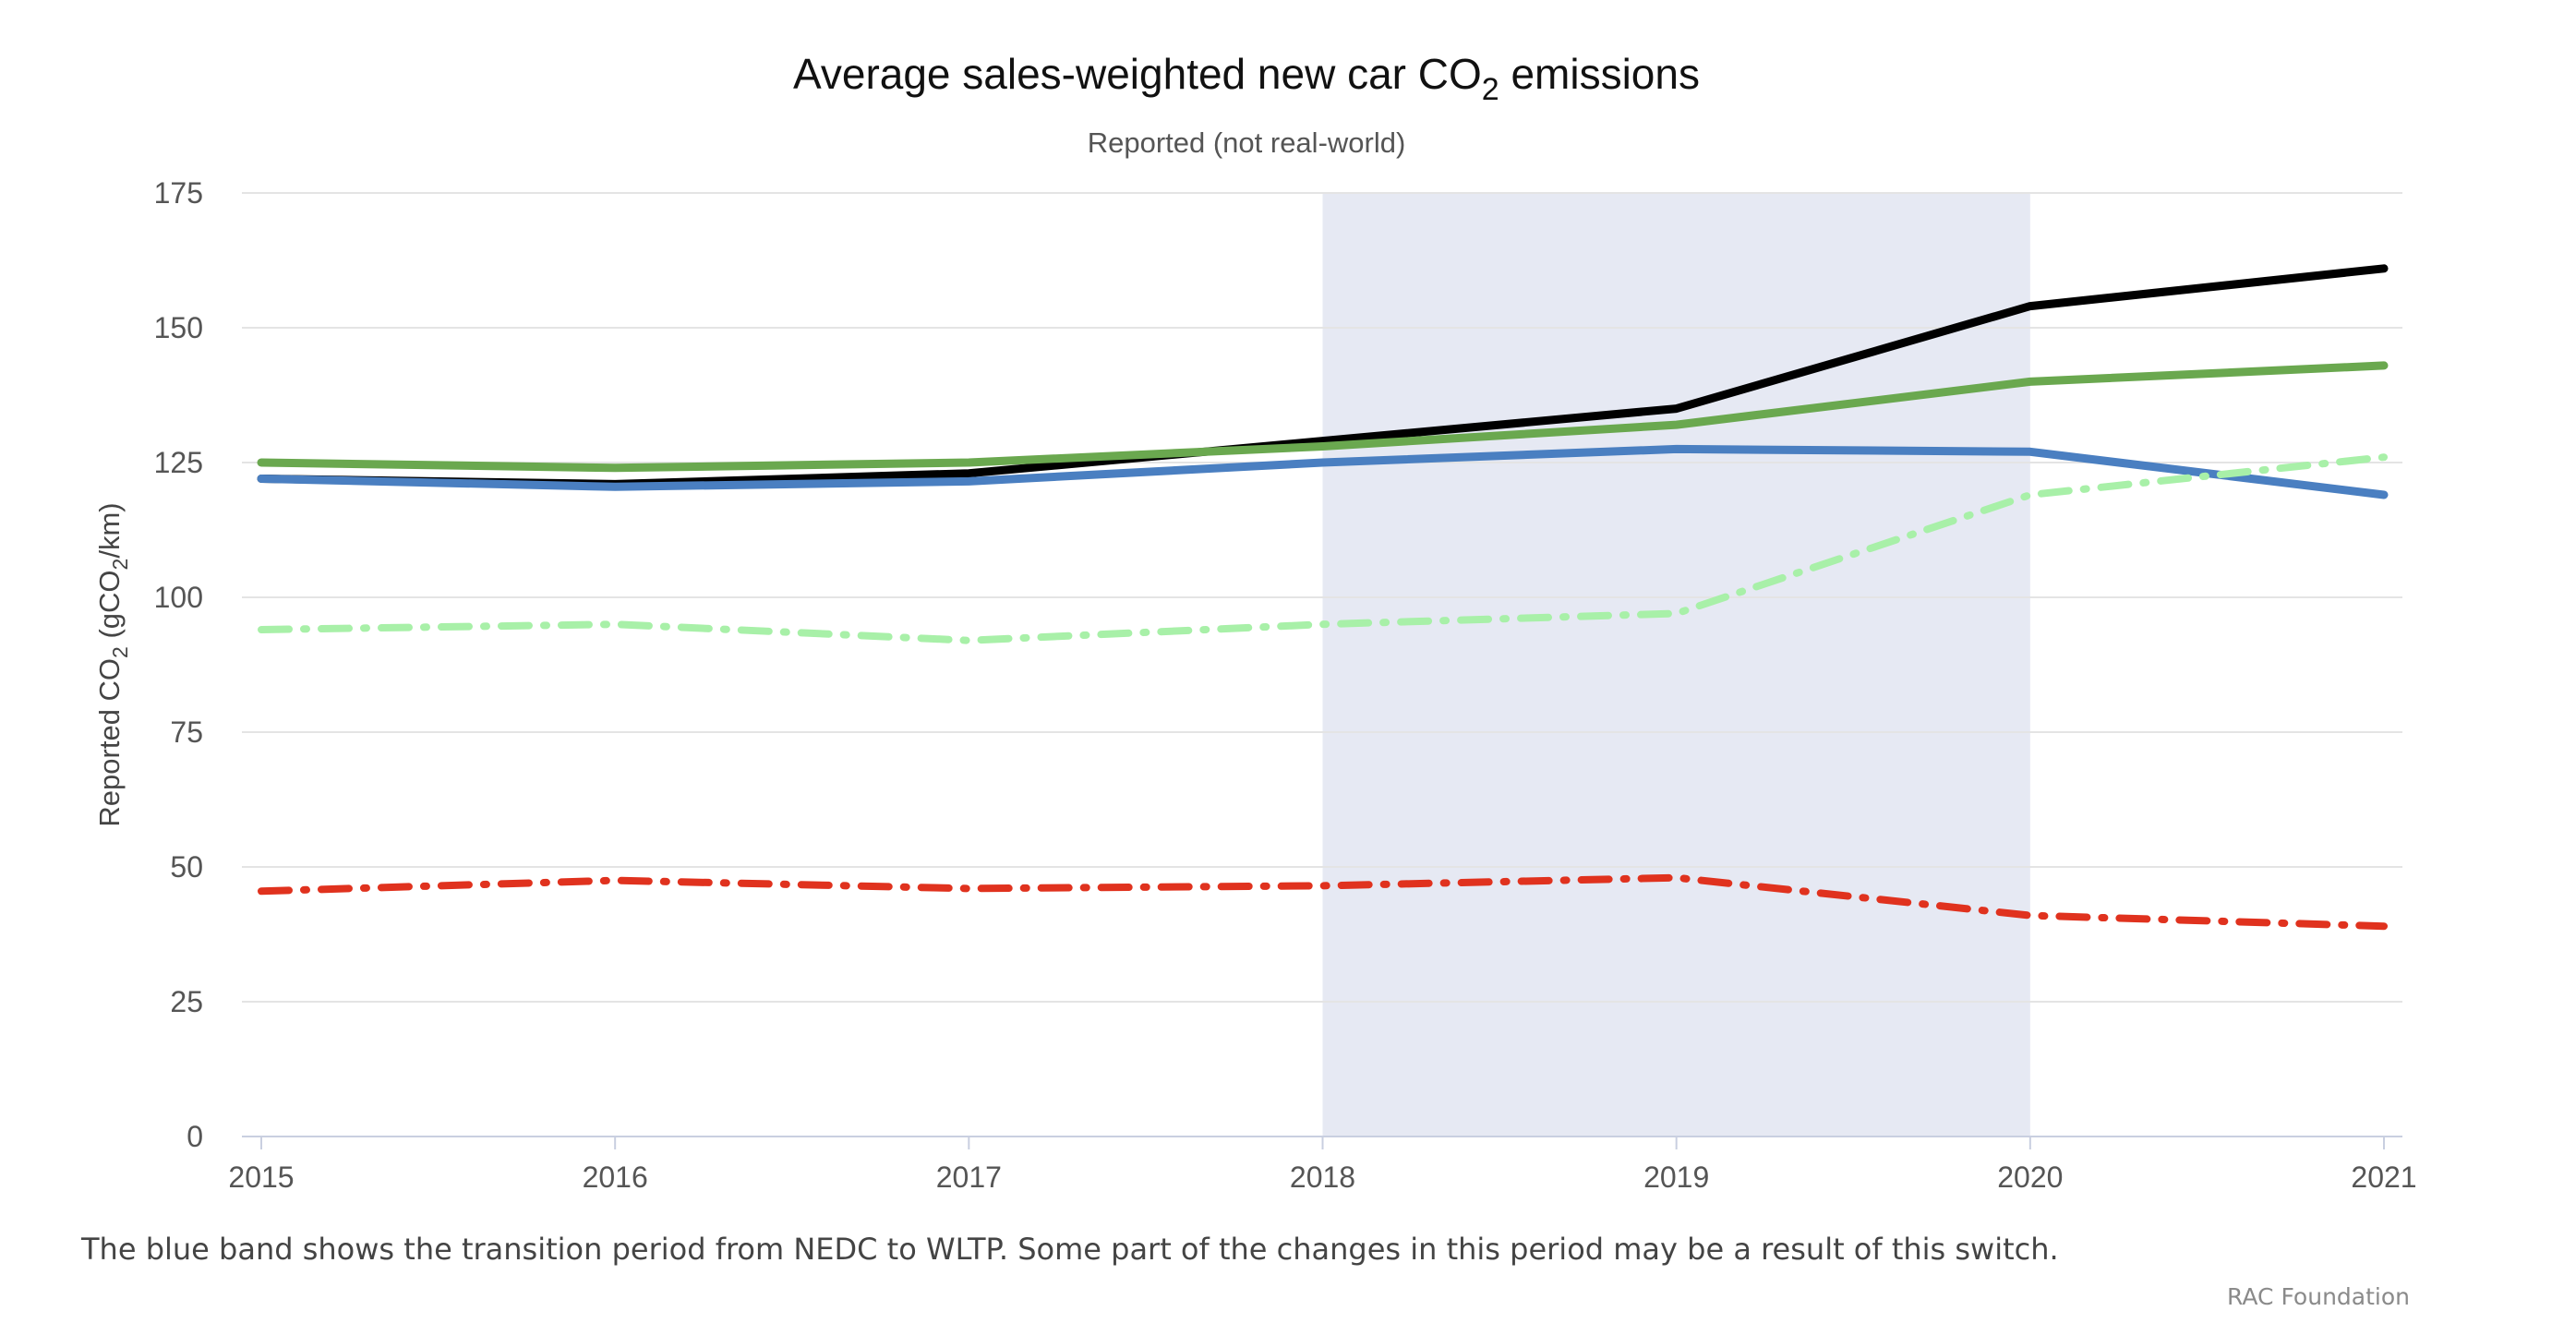  I want to click on x-tick-label-2018: 2018, so click(1322, 1177).